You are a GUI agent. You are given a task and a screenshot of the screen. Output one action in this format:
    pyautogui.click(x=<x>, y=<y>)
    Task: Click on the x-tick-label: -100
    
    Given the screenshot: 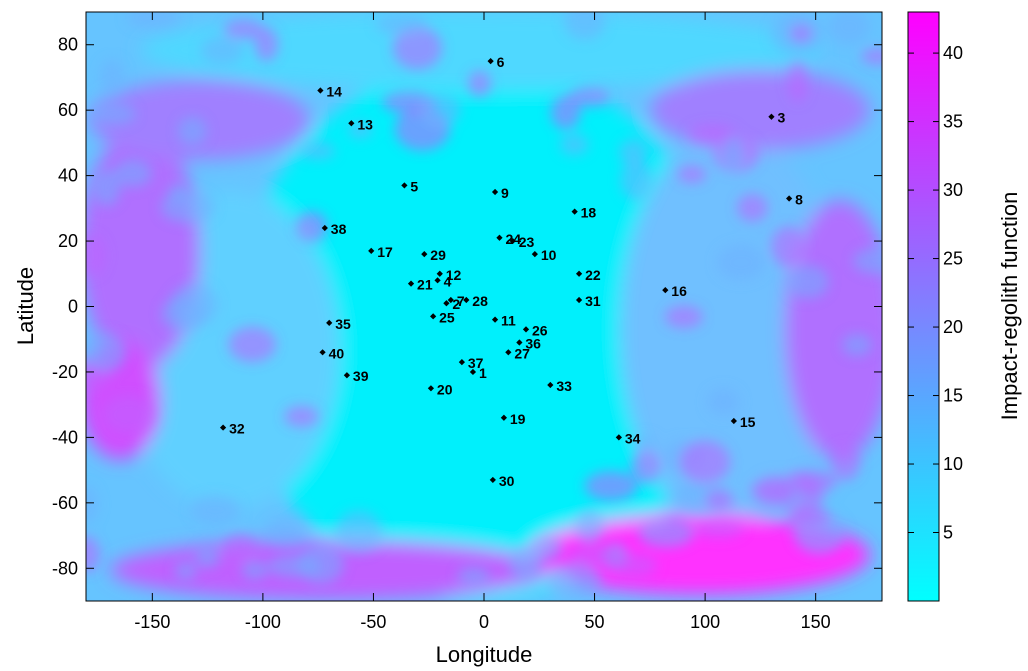 What is the action you would take?
    pyautogui.click(x=263, y=622)
    